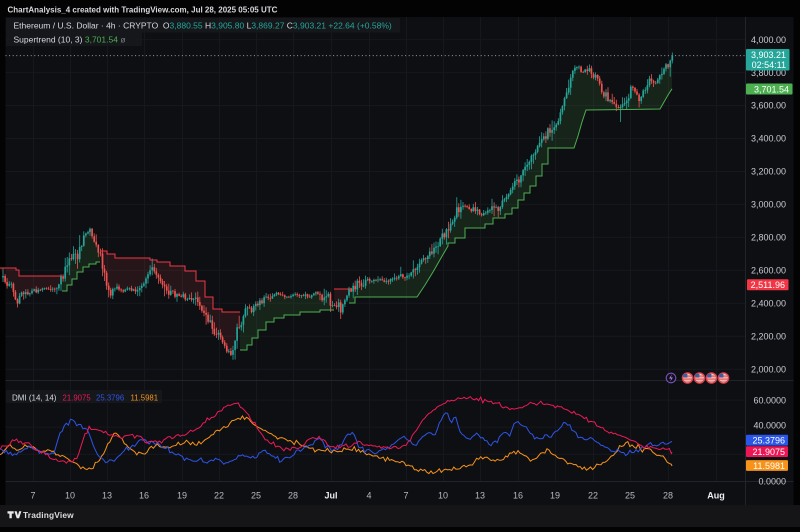  I want to click on svg-text: 2,511.96, so click(768, 285).